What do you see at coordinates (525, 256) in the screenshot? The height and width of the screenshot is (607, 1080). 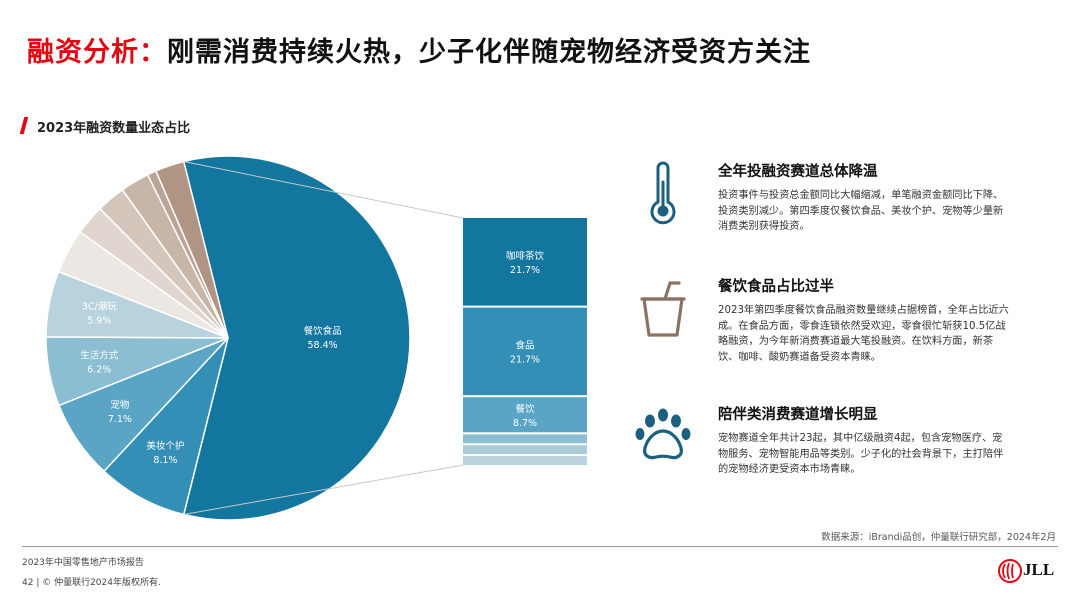 I see `breakdown-label-0: 咖啡茶饮` at bounding box center [525, 256].